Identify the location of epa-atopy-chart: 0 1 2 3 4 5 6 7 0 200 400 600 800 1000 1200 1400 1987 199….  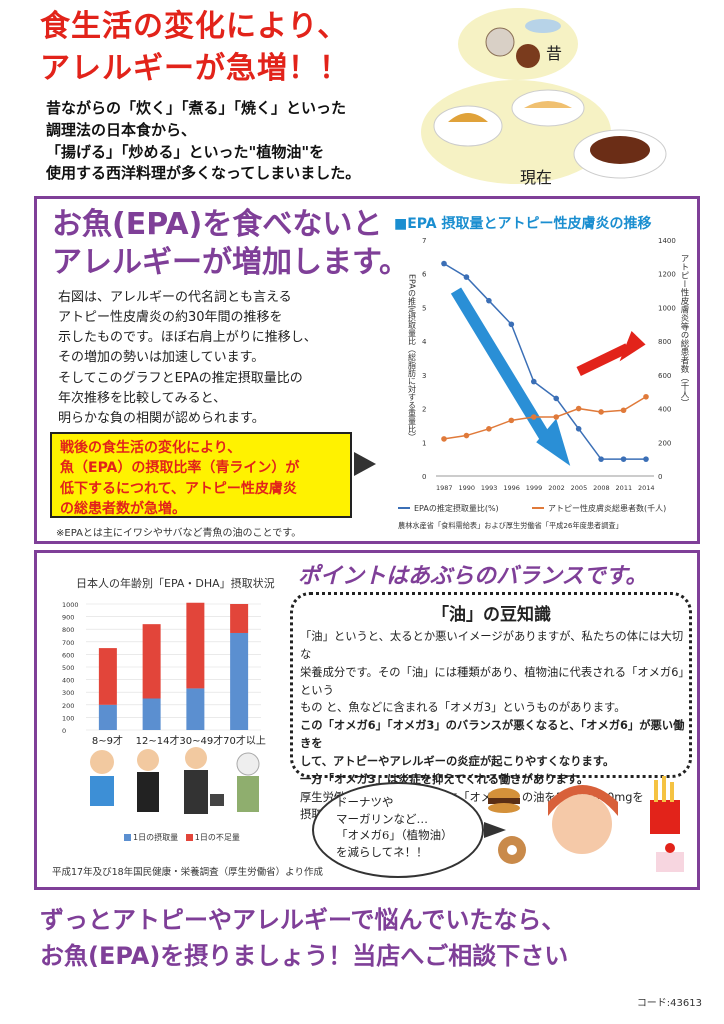
(543, 383).